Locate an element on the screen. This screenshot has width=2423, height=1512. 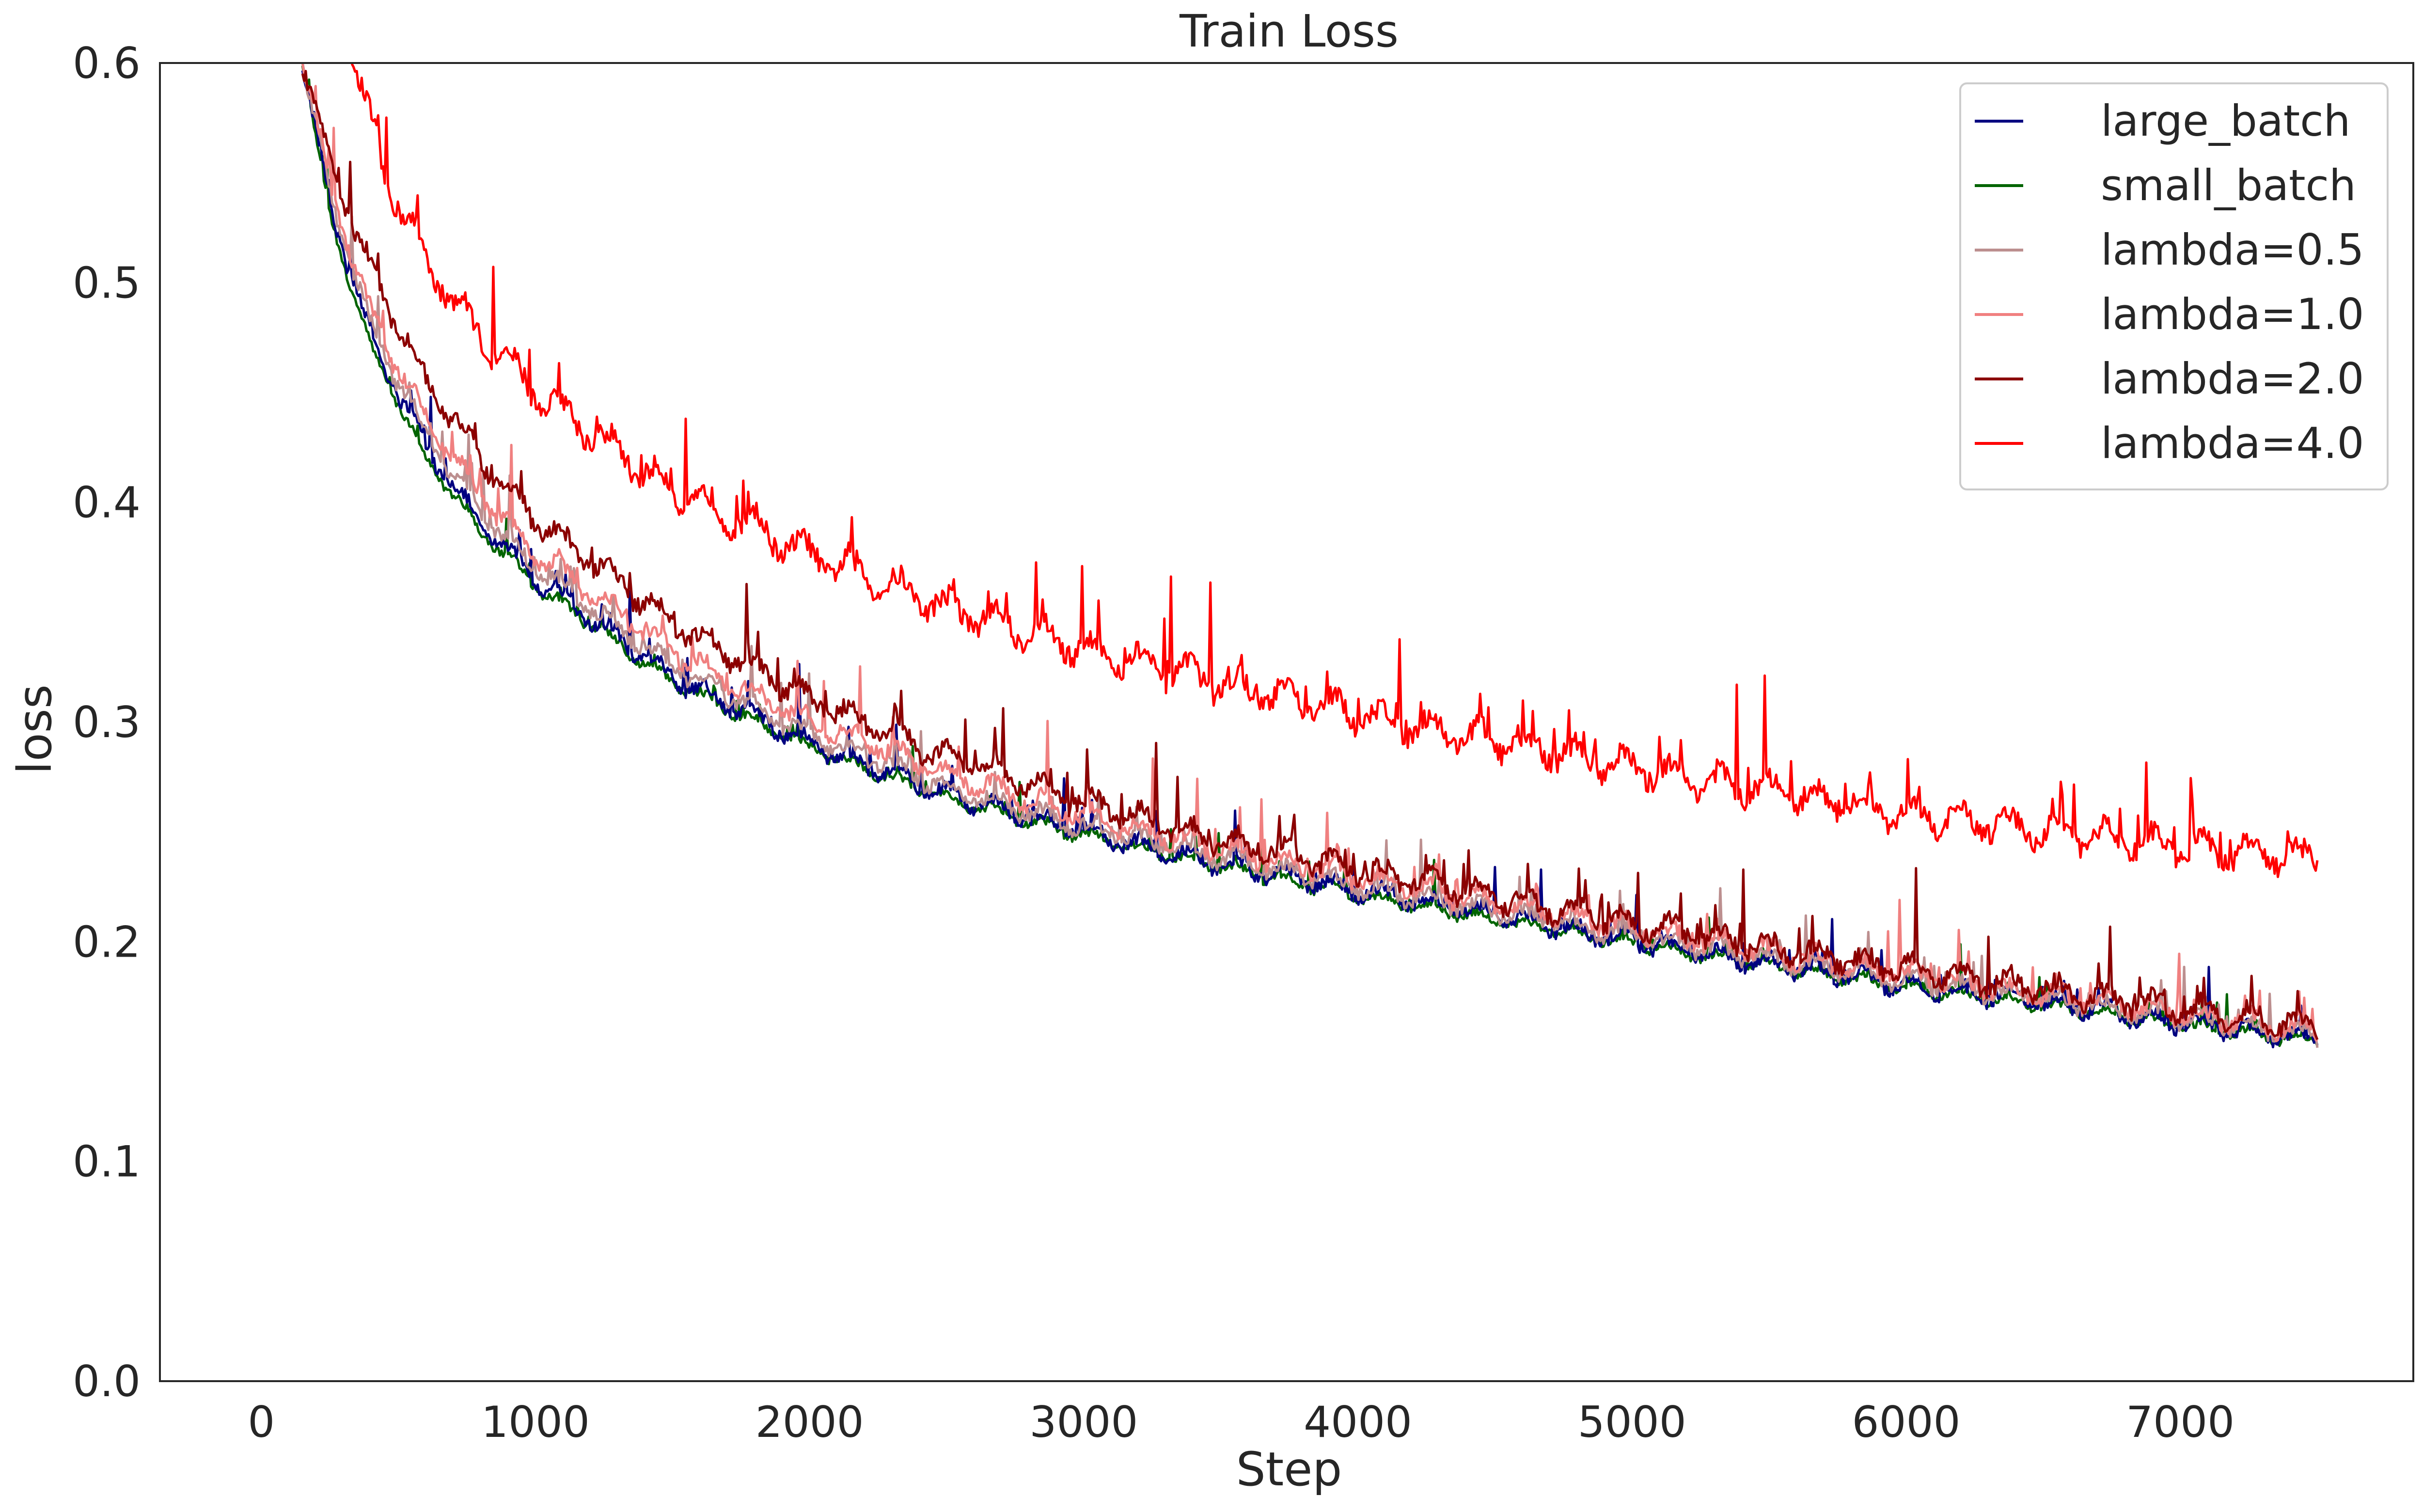
y-tick-label: 0.2 is located at coordinates (107, 942).